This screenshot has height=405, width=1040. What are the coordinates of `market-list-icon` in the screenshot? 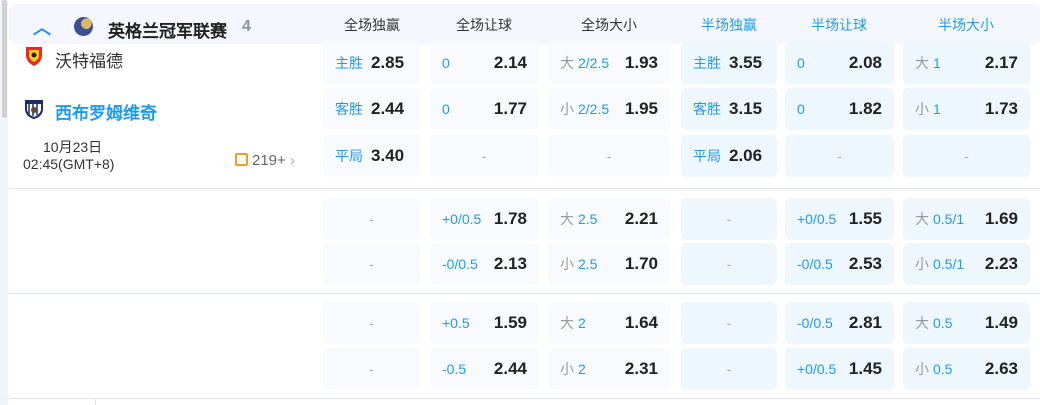 It's located at (241, 159).